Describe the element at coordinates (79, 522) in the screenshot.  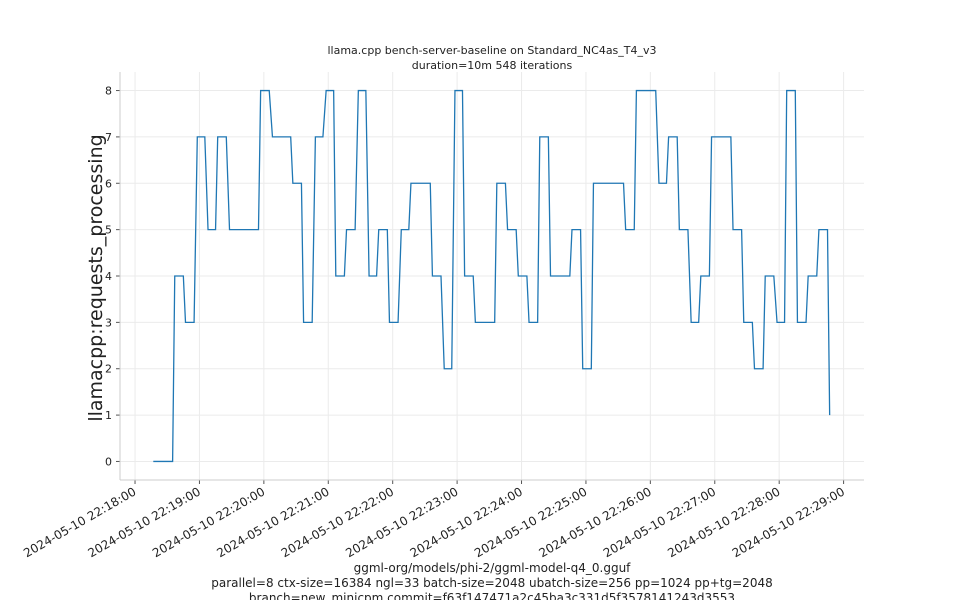
I see `x-tick-label: 2024-05-10 22:18:00` at that location.